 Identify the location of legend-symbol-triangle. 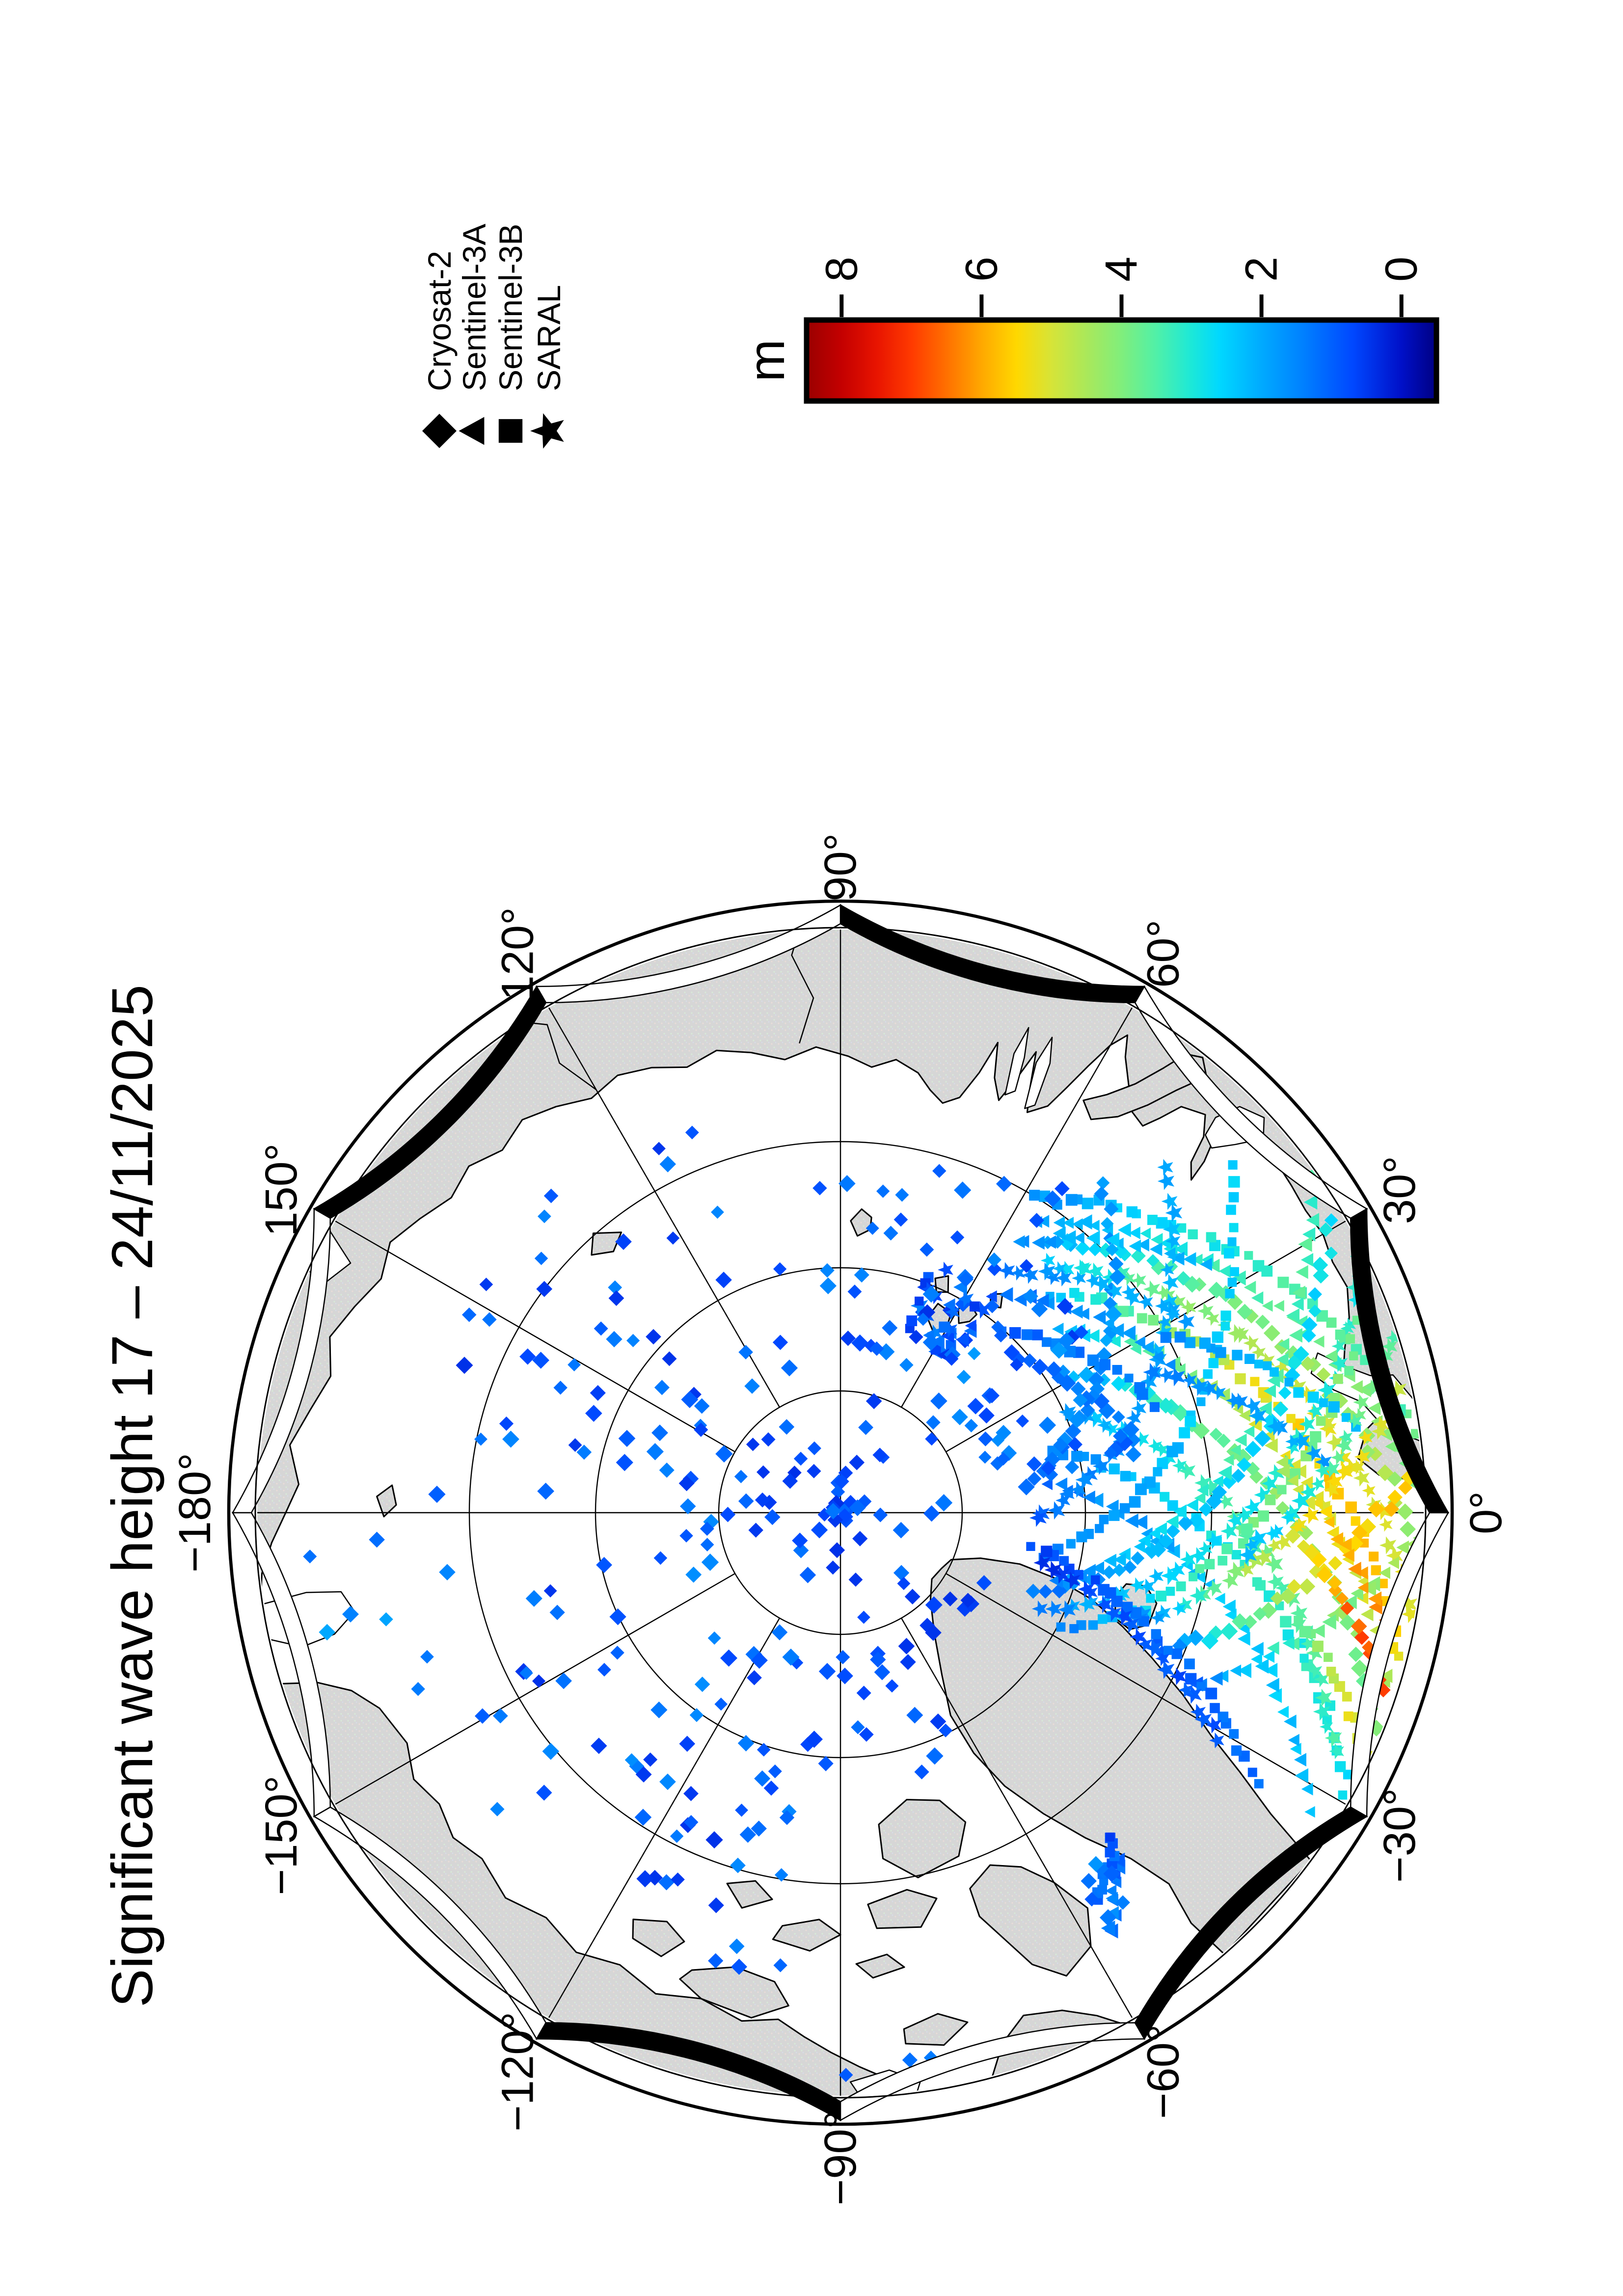
(472, 431).